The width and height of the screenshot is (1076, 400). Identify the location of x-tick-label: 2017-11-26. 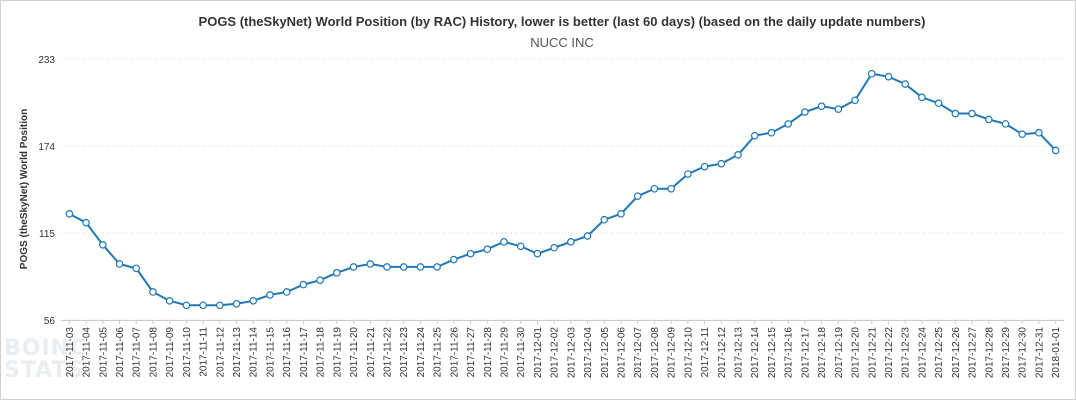
(454, 352).